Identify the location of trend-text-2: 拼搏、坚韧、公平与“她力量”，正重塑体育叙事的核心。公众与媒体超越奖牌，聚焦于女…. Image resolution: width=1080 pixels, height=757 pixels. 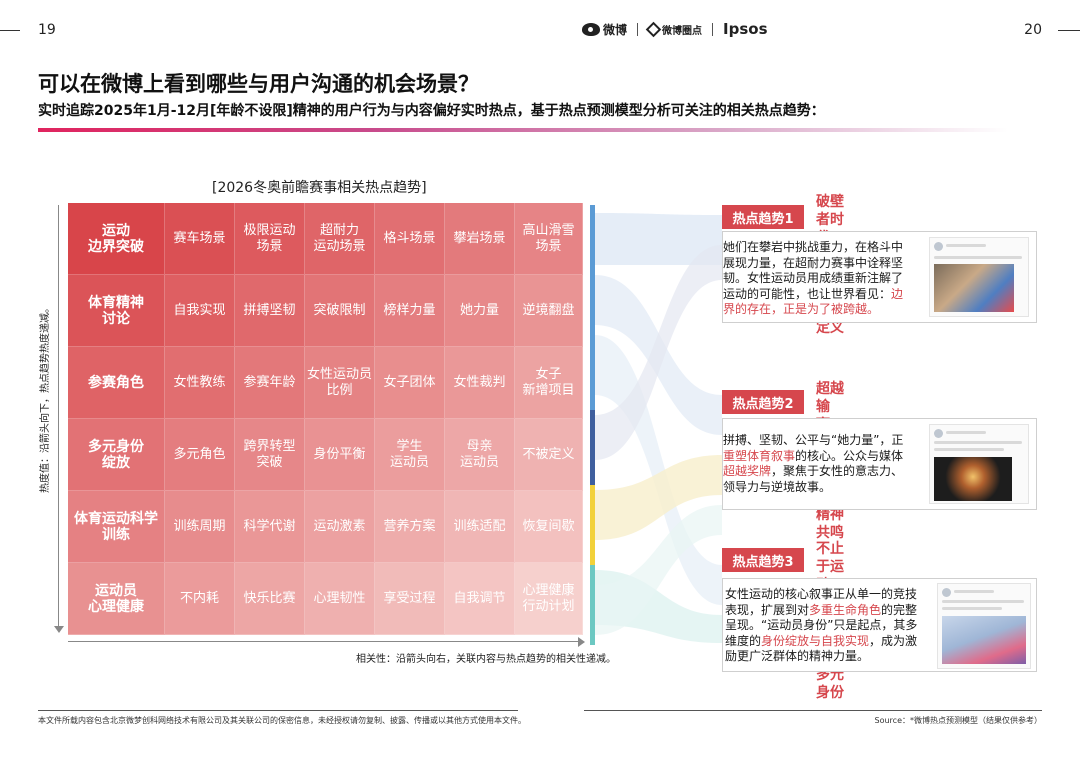
(818, 464).